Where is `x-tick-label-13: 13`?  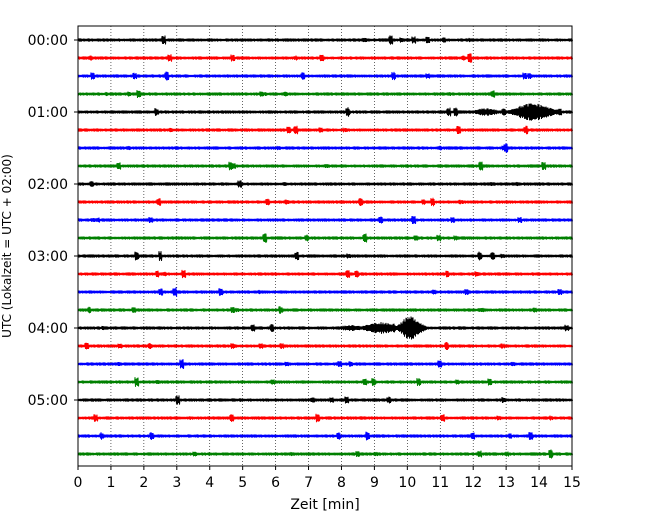 x-tick-label-13: 13 is located at coordinates (506, 483).